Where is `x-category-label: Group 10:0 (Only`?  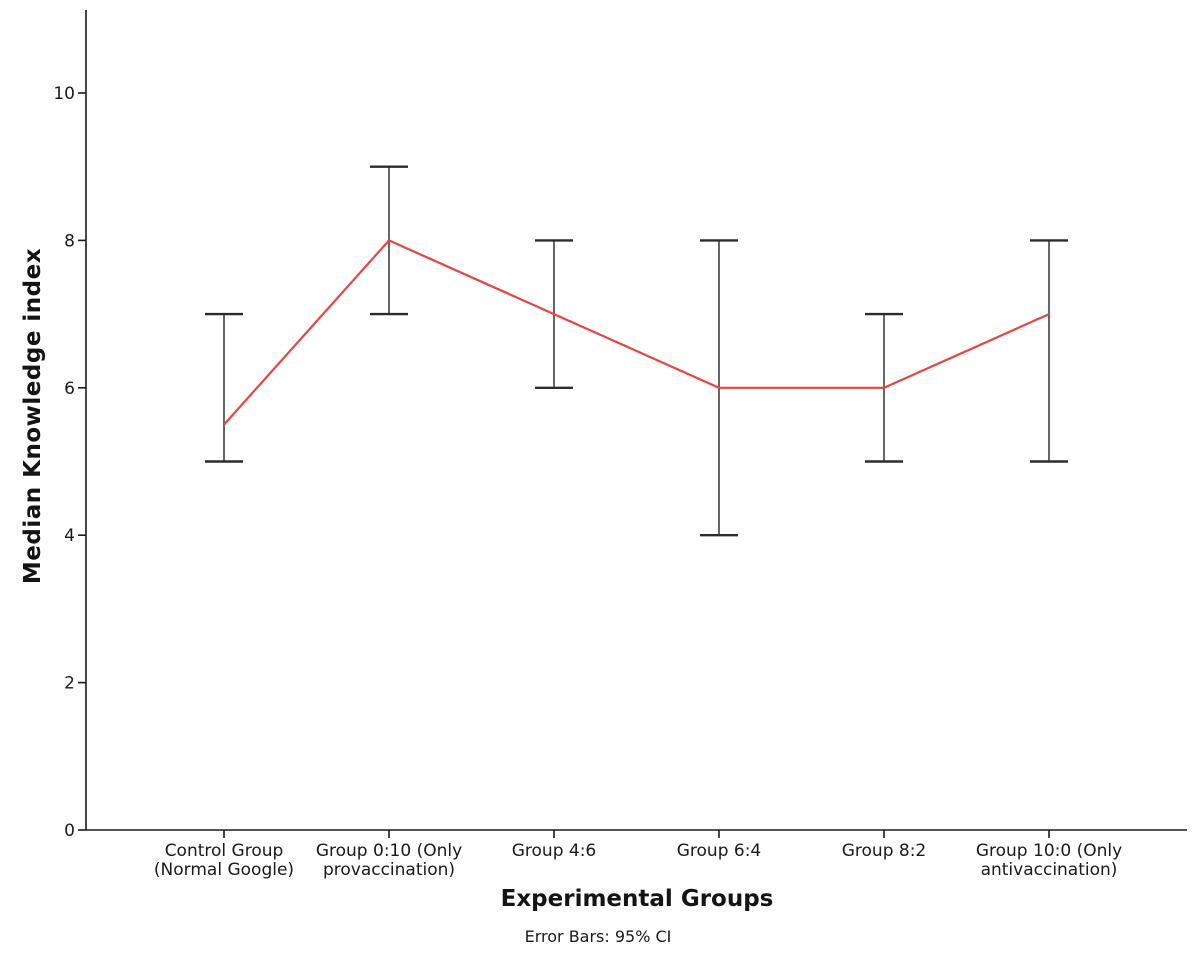
x-category-label: Group 10:0 (Only is located at coordinates (1049, 851).